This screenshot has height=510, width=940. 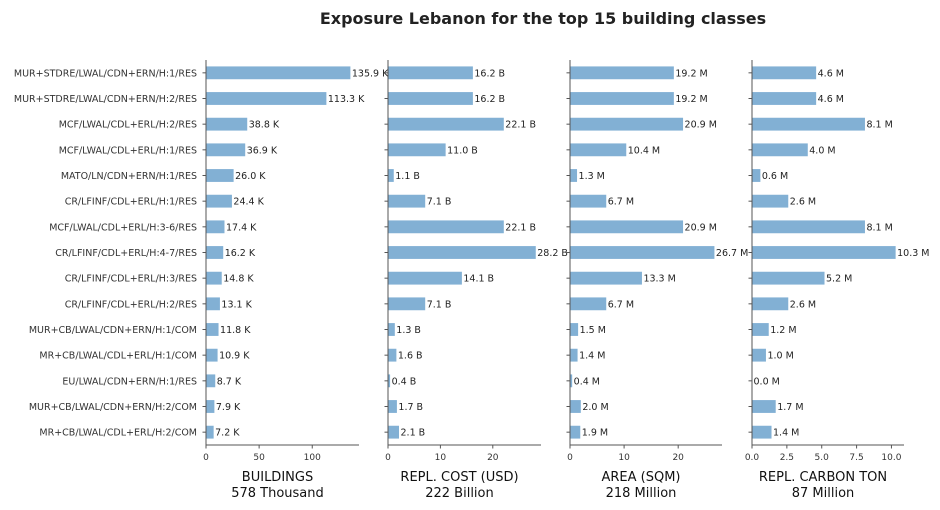 I want to click on x-axis-label: BUILDINGS, so click(x=277, y=477).